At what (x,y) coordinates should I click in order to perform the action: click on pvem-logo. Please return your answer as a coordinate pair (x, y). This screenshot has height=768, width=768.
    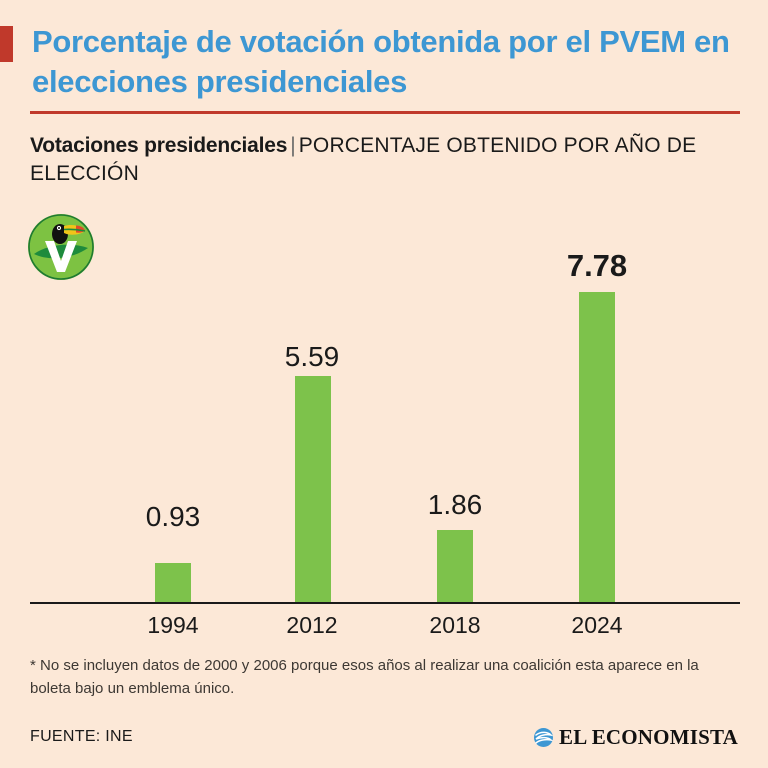
    Looking at the image, I should click on (61, 247).